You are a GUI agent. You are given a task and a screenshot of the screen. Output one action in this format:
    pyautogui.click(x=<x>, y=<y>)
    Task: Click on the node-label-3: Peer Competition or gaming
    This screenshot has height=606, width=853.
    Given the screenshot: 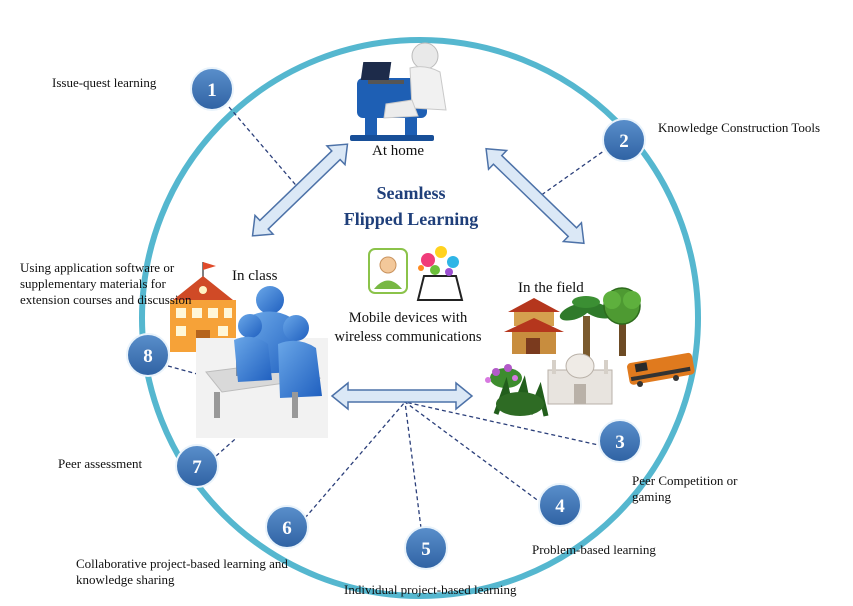 What is the action you would take?
    pyautogui.click(x=685, y=488)
    